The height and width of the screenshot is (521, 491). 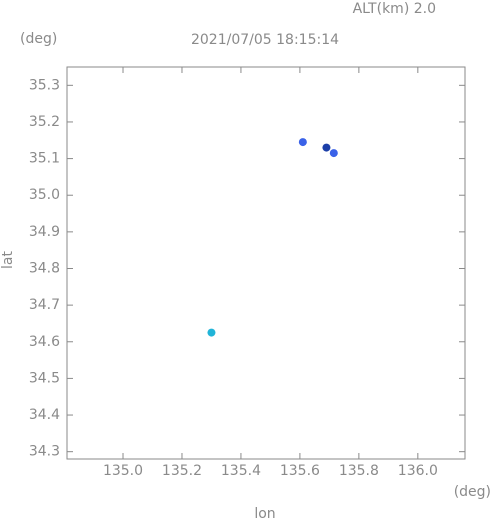 I want to click on y-tick-label: 34.5, so click(x=44, y=378).